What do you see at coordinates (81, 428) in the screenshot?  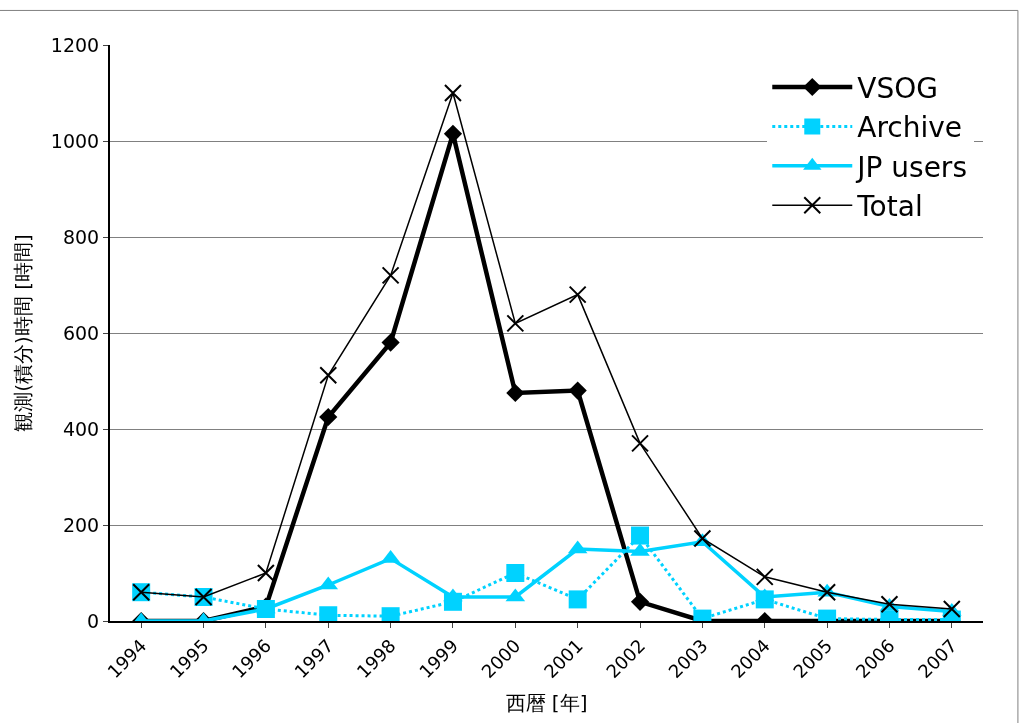 I see `y-tick-label: 400` at bounding box center [81, 428].